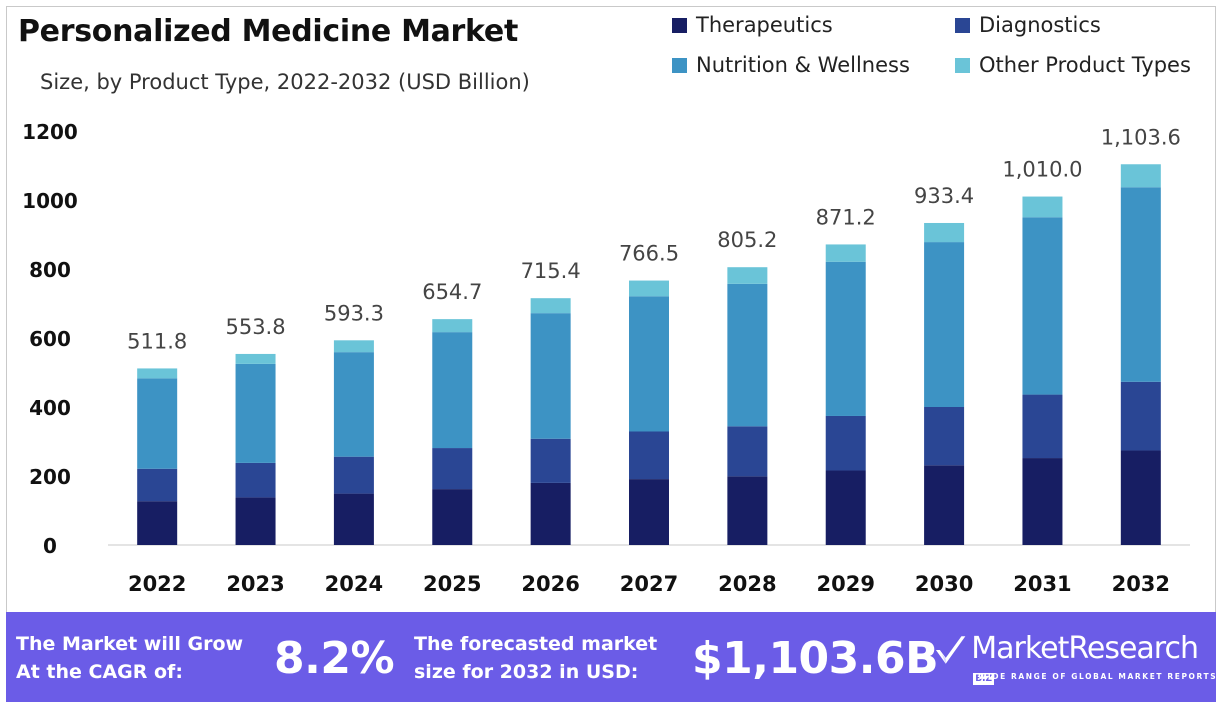 The height and width of the screenshot is (708, 1222). Describe the element at coordinates (129, 658) in the screenshot. I see `cagr-label: The Market will Grow At the CAGR of:` at that location.